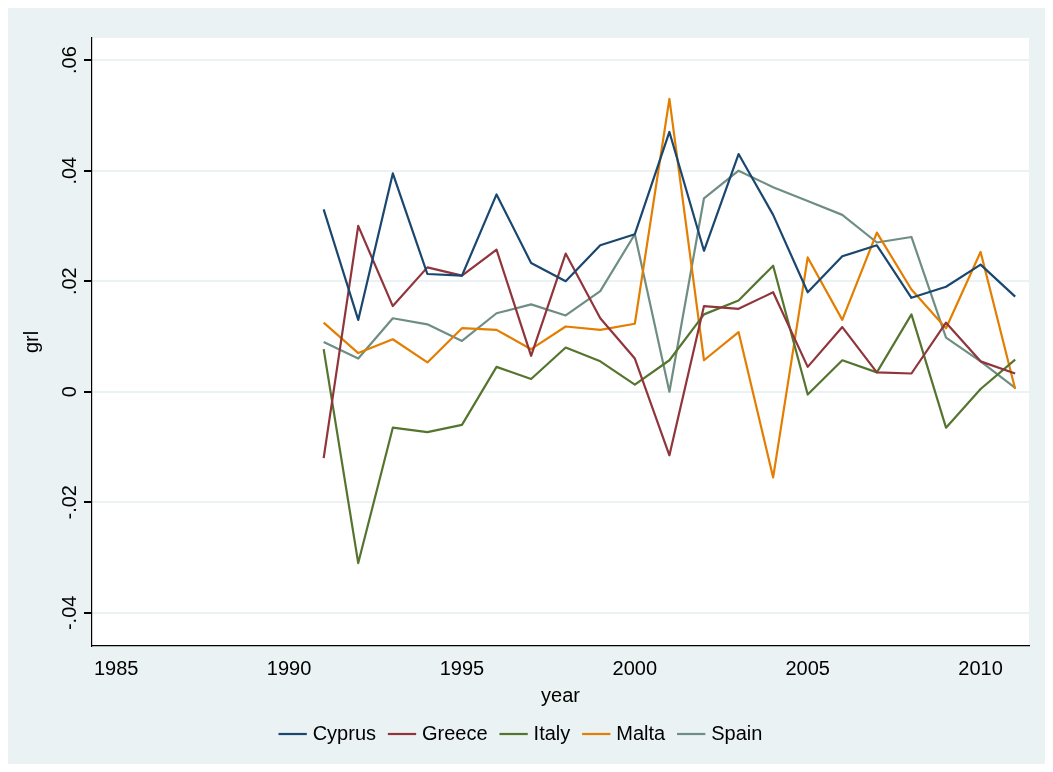 Image resolution: width=1053 pixels, height=772 pixels. I want to click on legend-label: Greece, so click(455, 732).